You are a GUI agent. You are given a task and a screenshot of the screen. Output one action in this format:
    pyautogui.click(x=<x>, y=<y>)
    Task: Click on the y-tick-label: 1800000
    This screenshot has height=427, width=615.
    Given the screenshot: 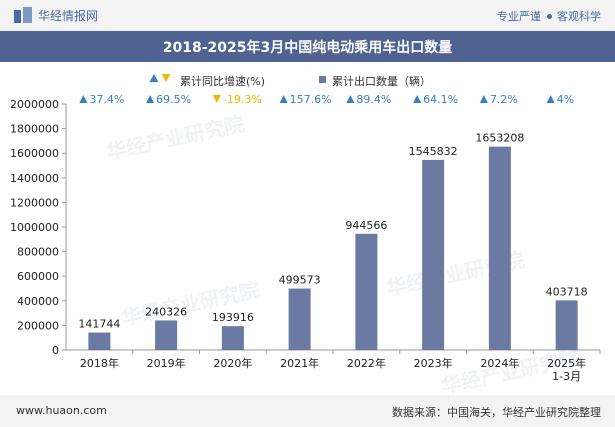 What is the action you would take?
    pyautogui.click(x=34, y=129)
    